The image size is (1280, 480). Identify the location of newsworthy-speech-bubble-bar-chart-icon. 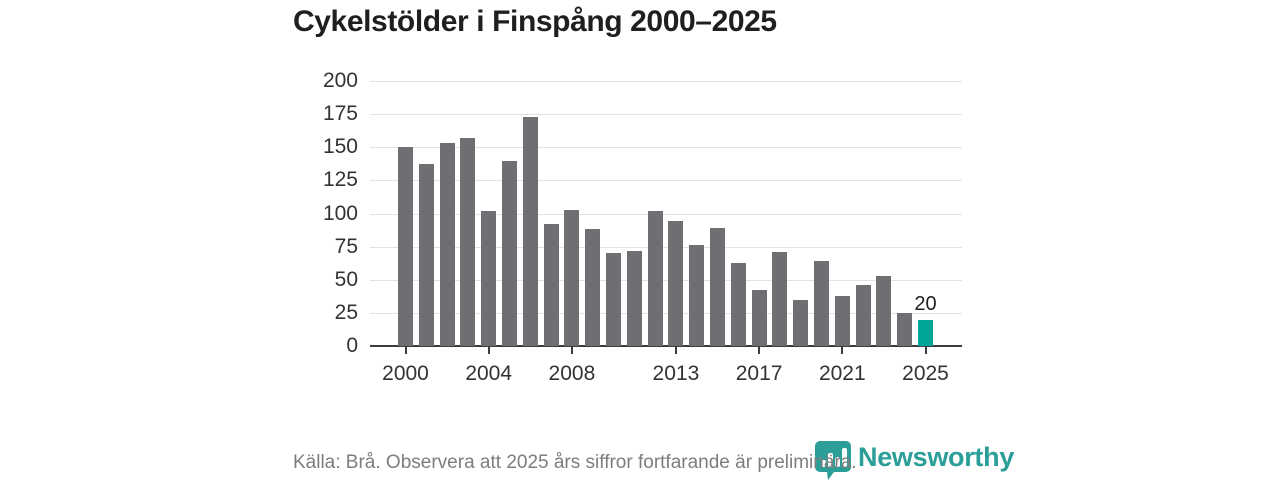
(833, 460).